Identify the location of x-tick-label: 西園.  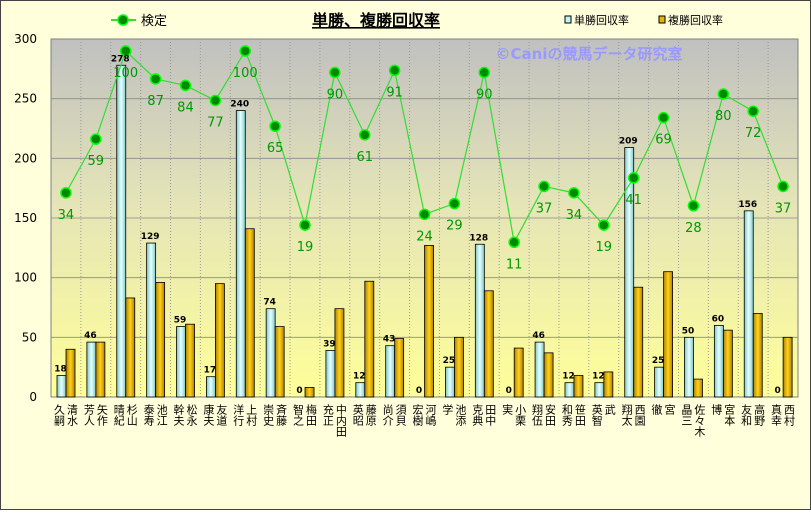
(639, 415).